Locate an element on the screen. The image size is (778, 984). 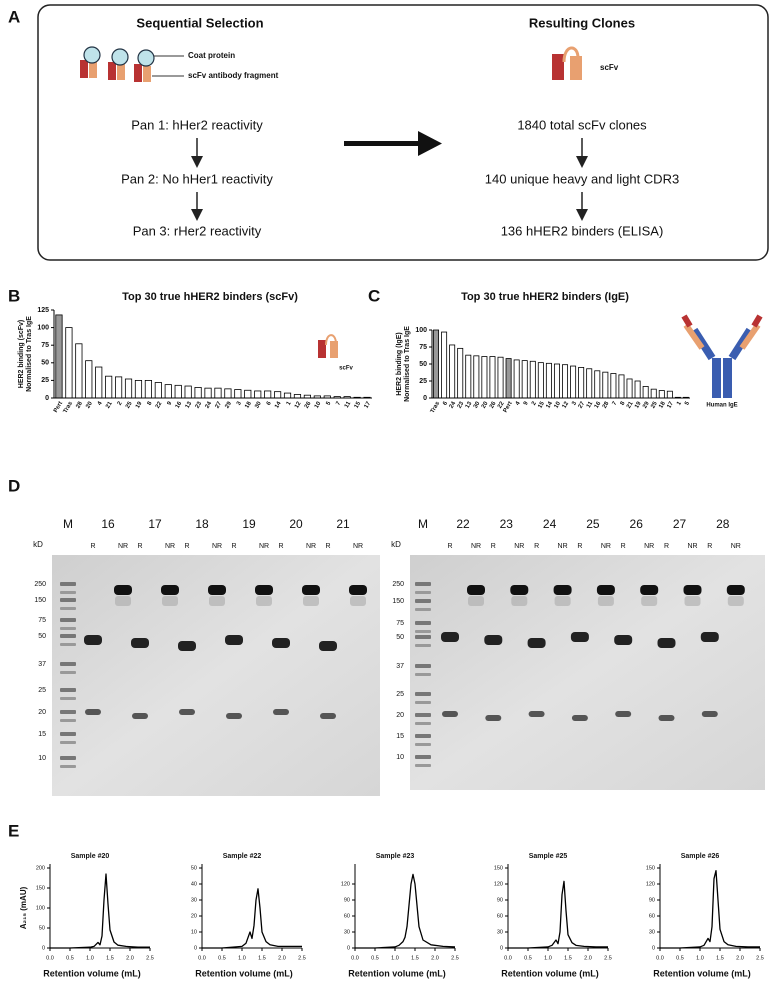
big-arrow is located at coordinates (393, 143).